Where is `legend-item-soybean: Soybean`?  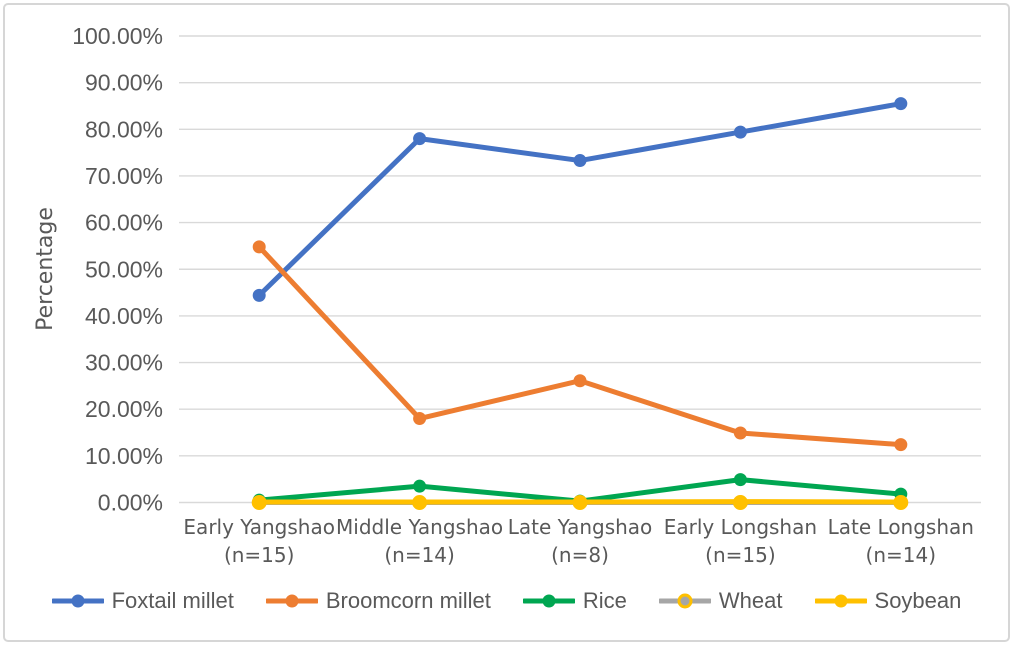 legend-item-soybean: Soybean is located at coordinates (888, 601).